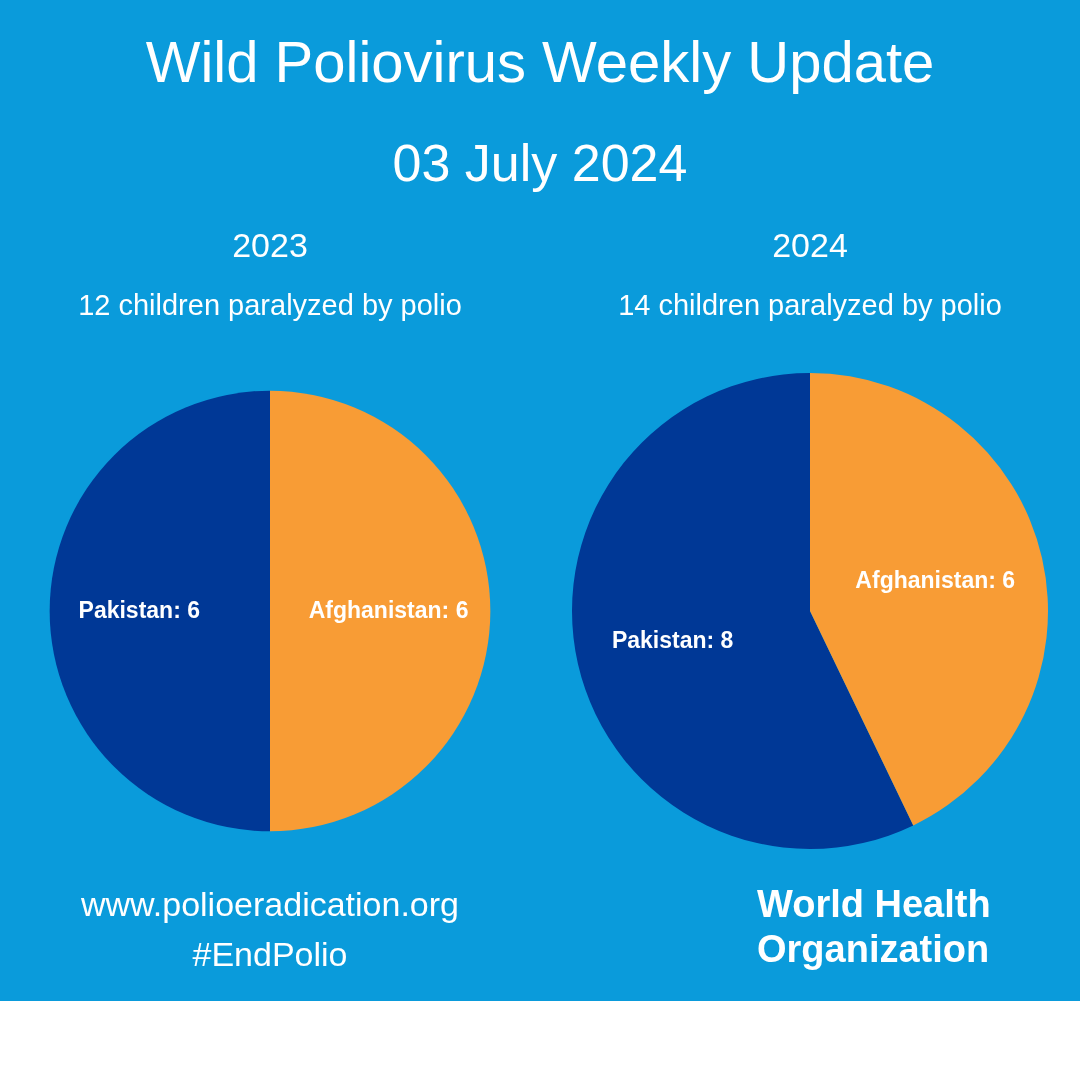  What do you see at coordinates (810, 305) in the screenshot?
I see `chart-subtitle: 14 children paralyzed by polio` at bounding box center [810, 305].